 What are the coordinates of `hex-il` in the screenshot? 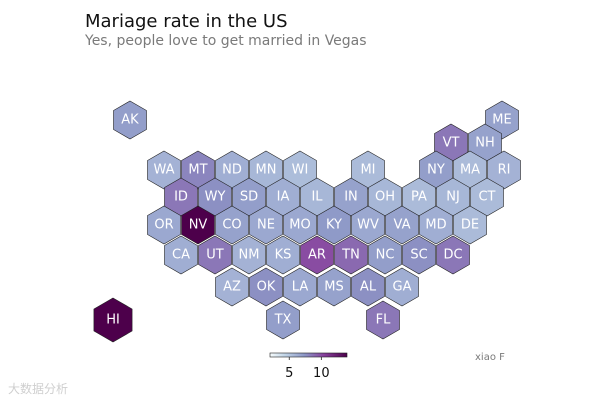 It's located at (317, 197).